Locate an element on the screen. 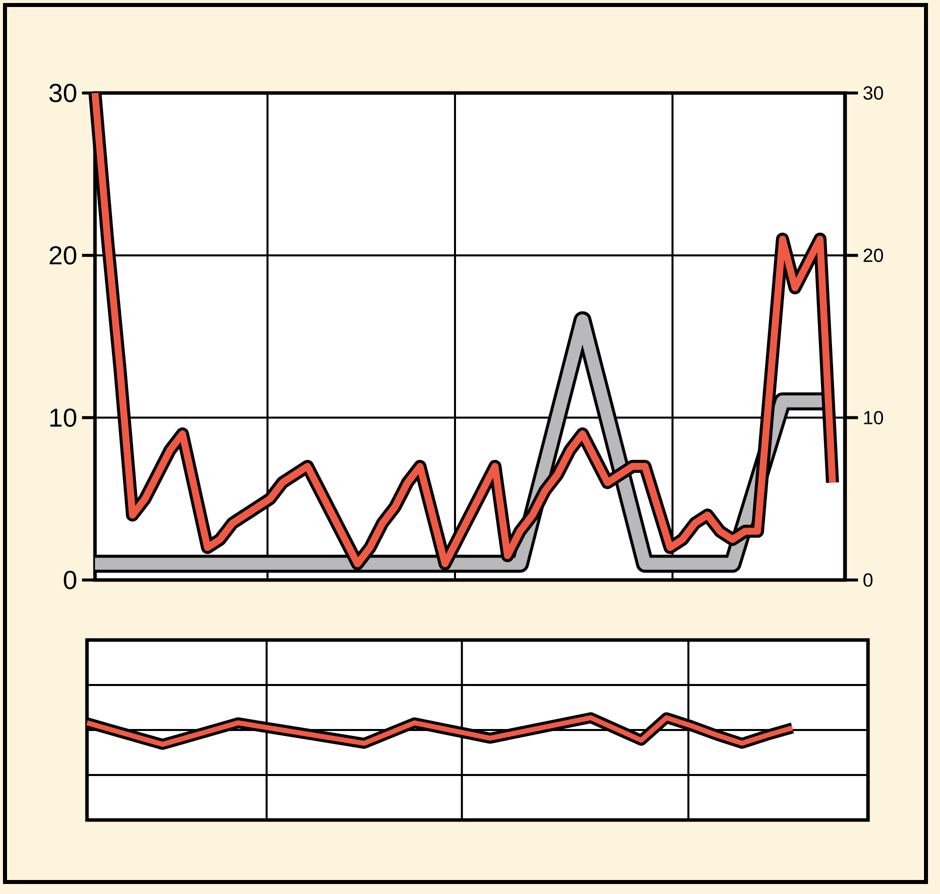  y2-tick-label: 20 is located at coordinates (874, 255).